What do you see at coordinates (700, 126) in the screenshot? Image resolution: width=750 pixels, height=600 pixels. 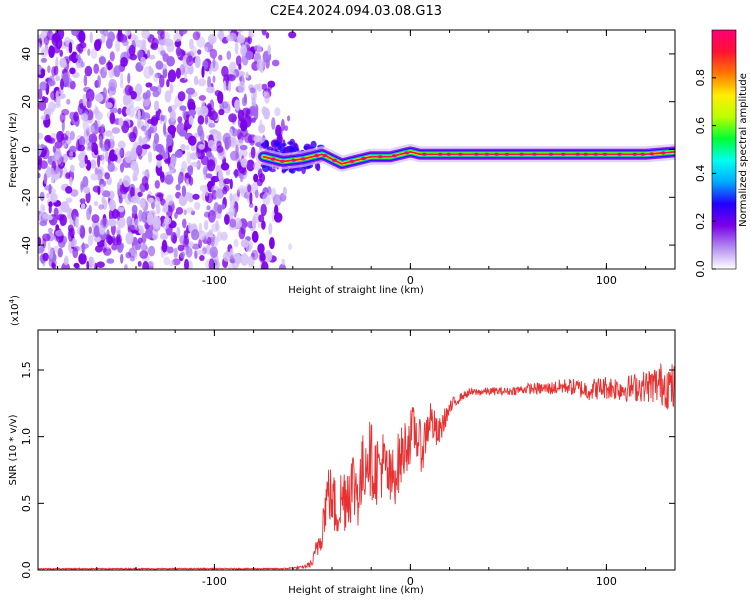 I see `colorbar-tick-label: 0.6` at bounding box center [700, 126].